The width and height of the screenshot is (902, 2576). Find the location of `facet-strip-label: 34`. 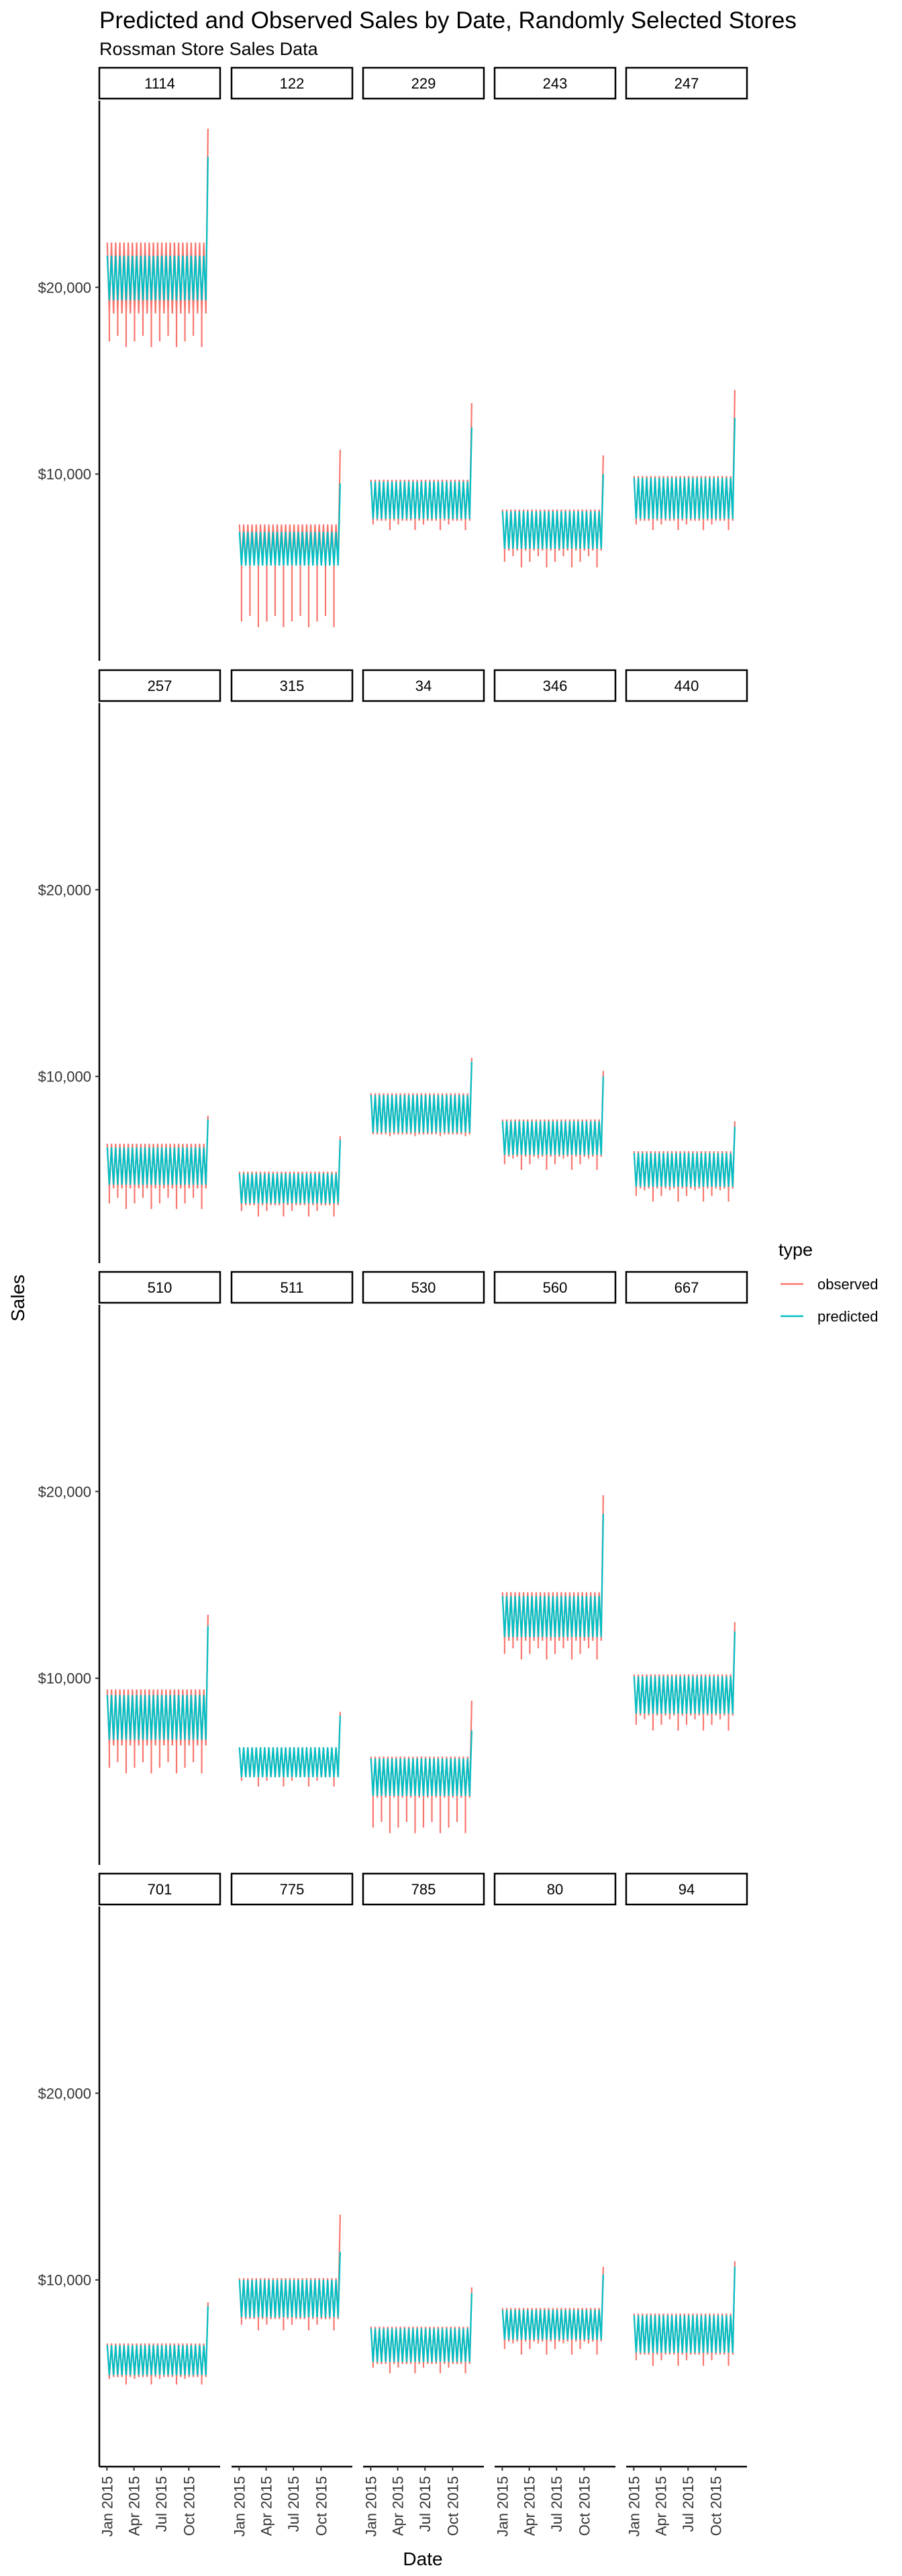

facet-strip-label: 34 is located at coordinates (423, 686).